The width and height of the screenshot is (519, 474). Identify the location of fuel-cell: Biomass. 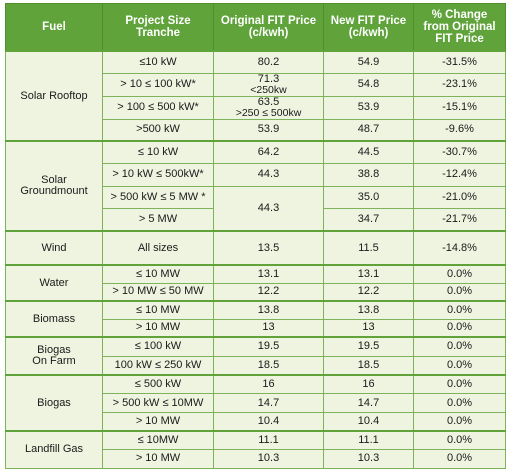
(54, 319).